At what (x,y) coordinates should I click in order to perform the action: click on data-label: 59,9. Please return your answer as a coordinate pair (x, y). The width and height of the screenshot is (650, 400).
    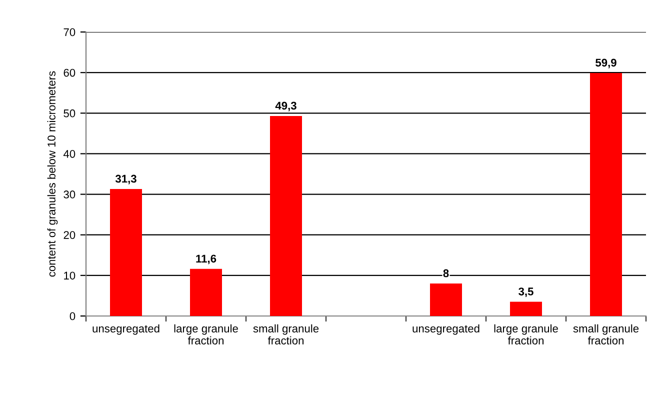
    Looking at the image, I should click on (606, 63).